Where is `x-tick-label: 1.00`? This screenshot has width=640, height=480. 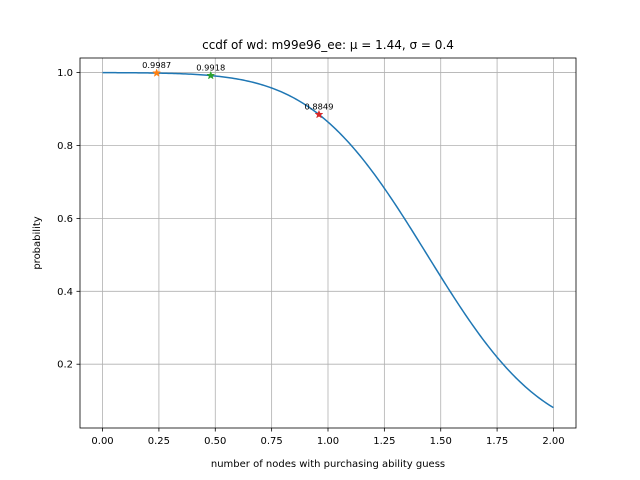 x-tick-label: 1.00 is located at coordinates (328, 441).